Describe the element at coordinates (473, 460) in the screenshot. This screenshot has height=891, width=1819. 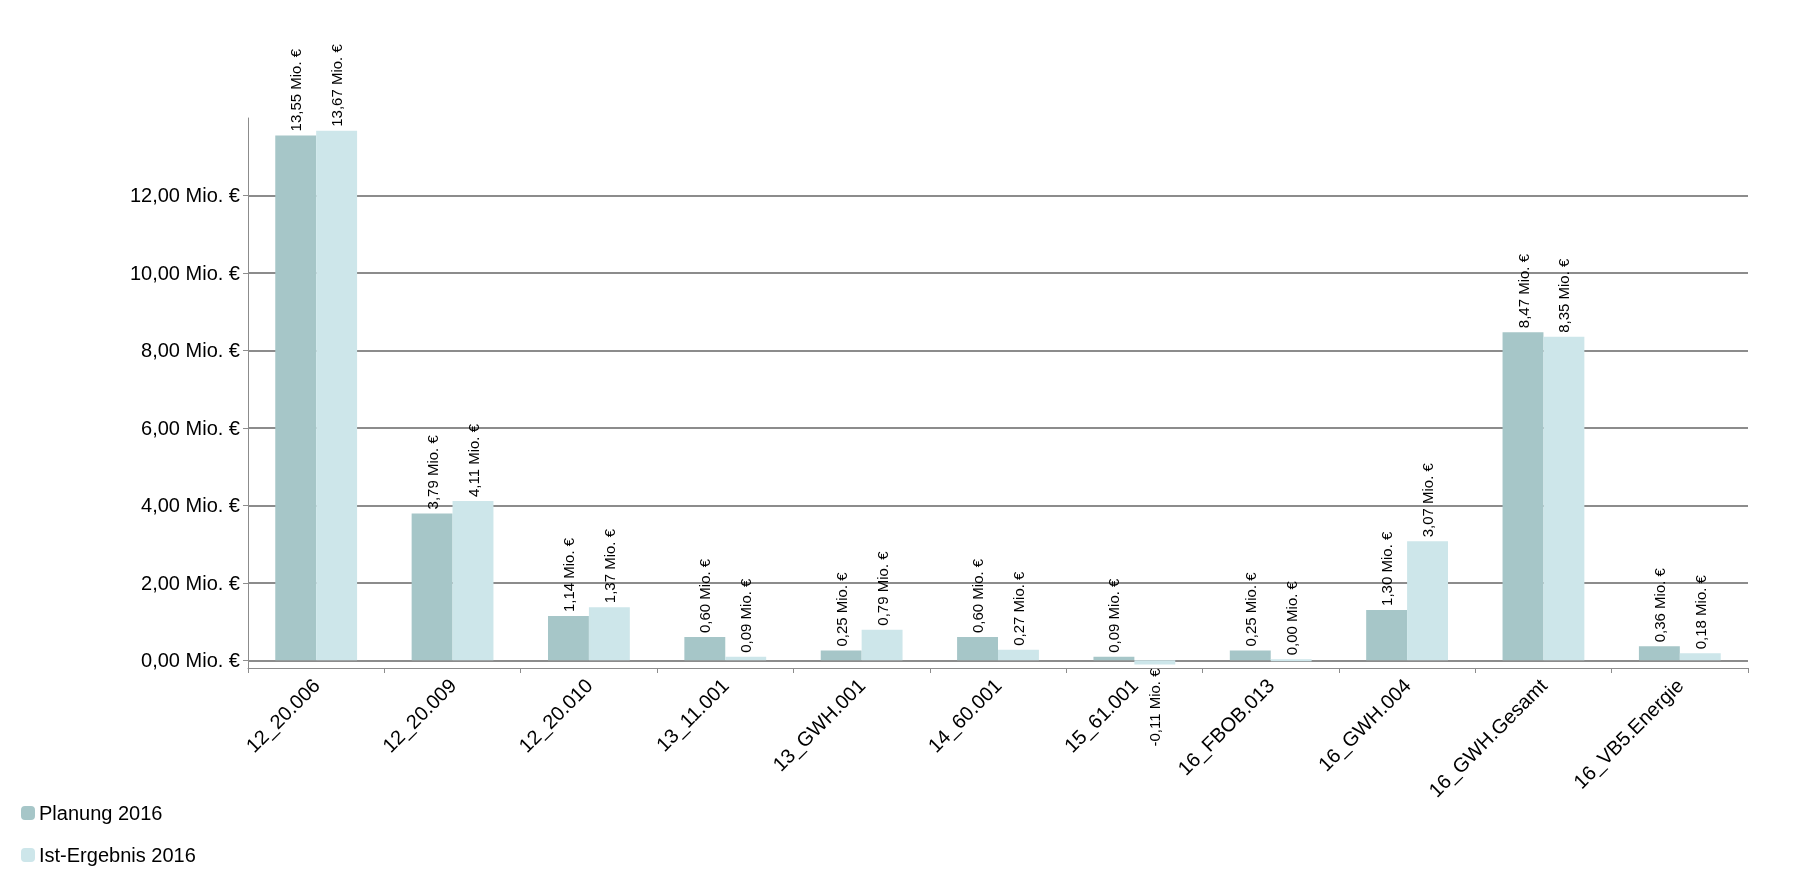
I see `data-label: 4,11 Mio. €` at that location.